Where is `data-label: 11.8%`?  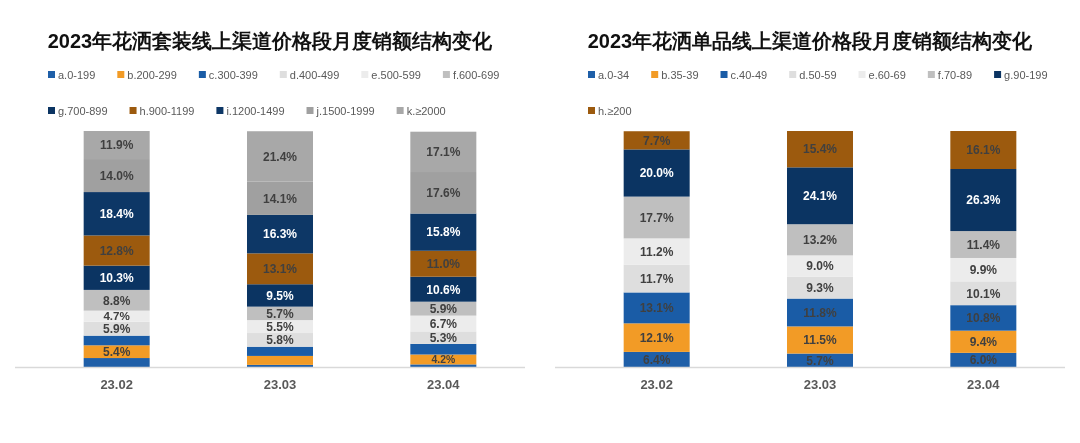 data-label: 11.8% is located at coordinates (820, 312).